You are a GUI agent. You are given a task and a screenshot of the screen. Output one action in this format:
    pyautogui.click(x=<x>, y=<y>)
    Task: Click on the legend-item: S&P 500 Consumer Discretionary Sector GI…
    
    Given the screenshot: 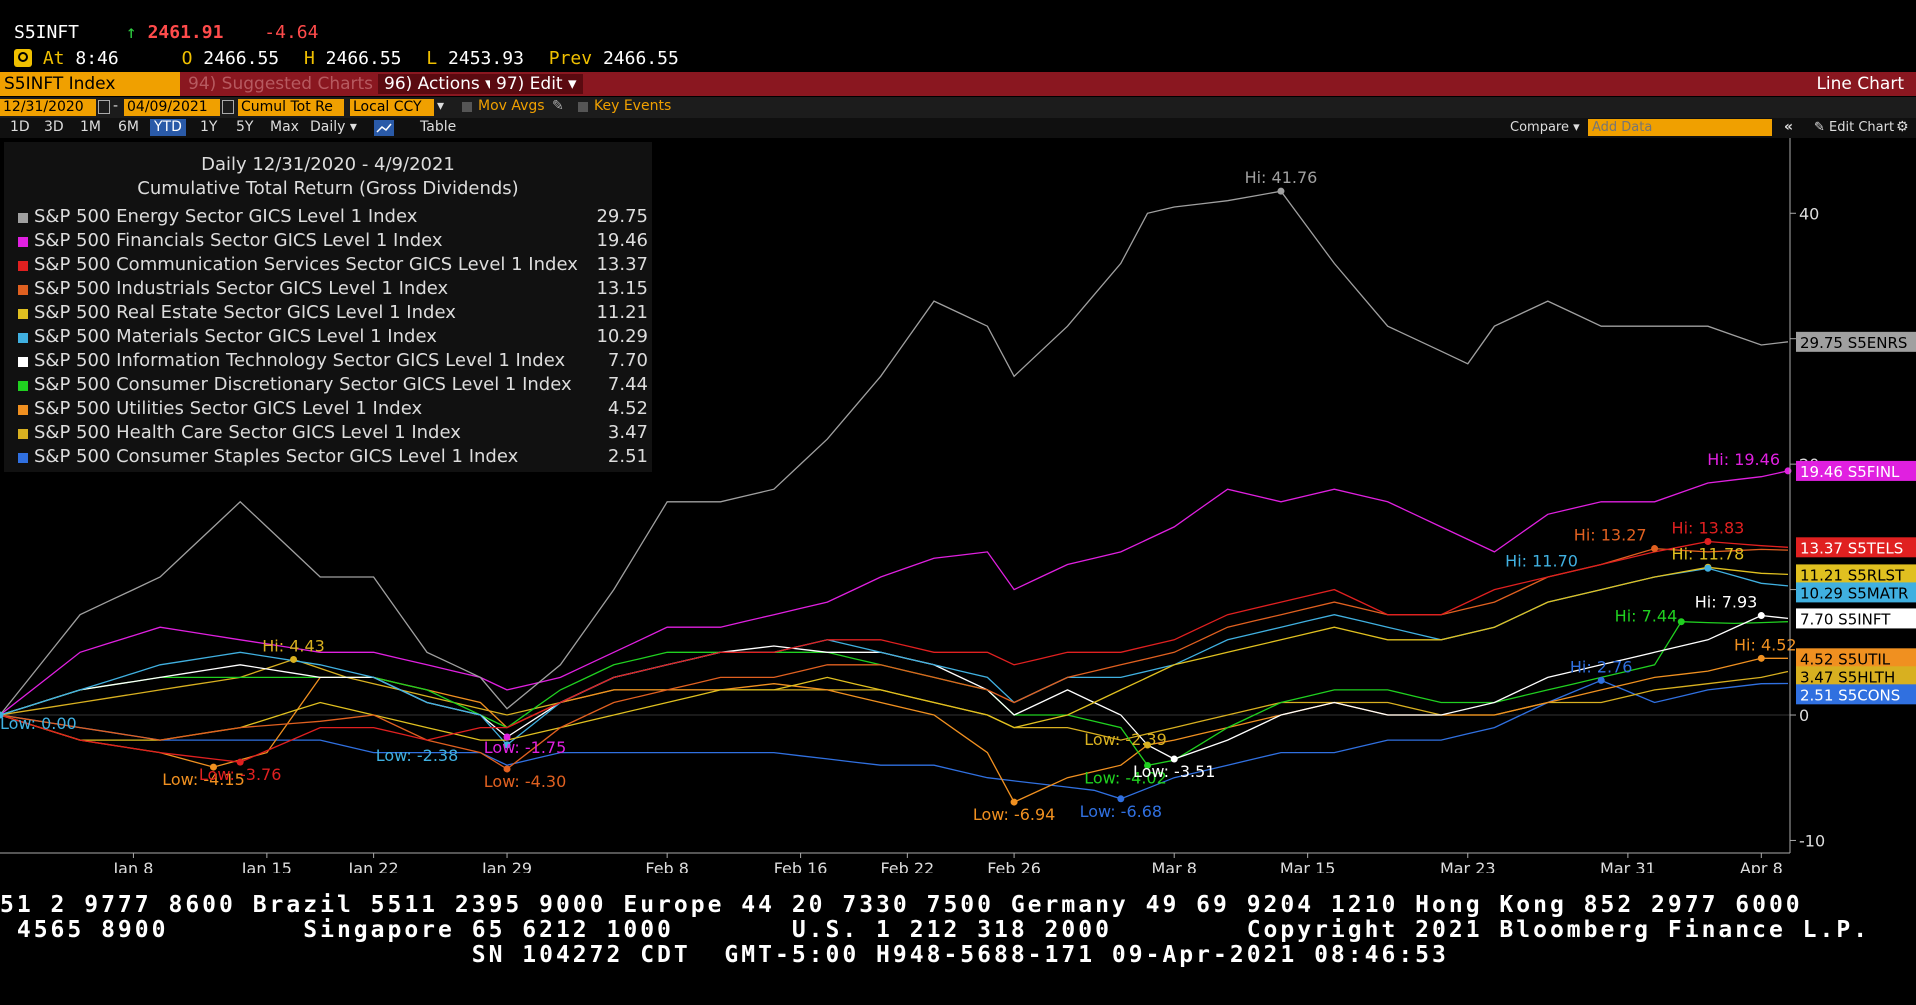 What is the action you would take?
    pyautogui.click(x=333, y=386)
    